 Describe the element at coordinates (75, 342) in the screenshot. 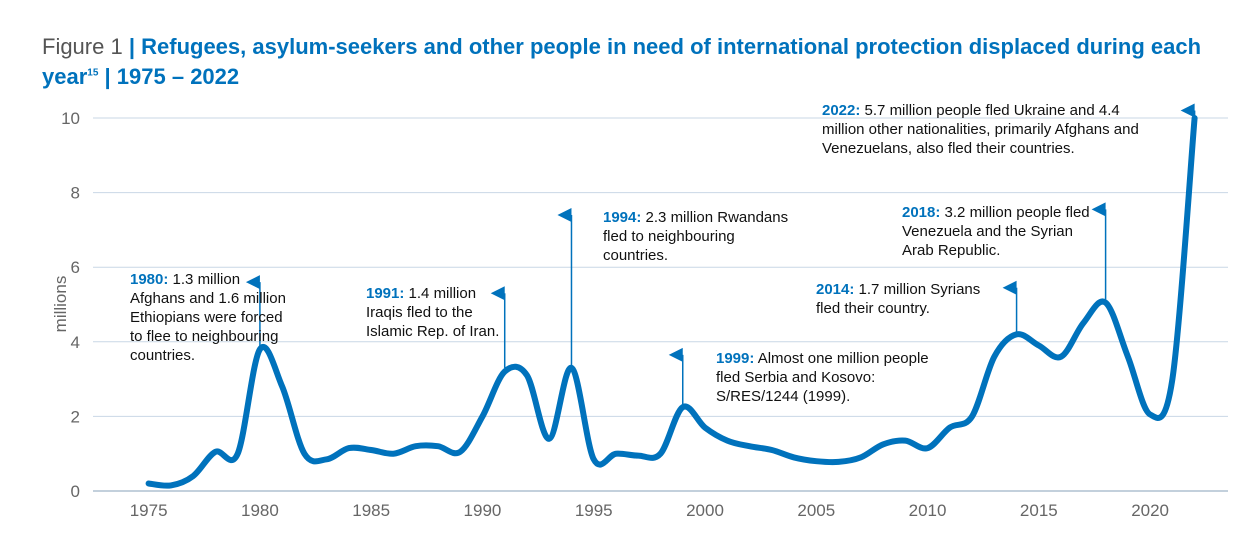

I see `y-tick-4: 4` at that location.